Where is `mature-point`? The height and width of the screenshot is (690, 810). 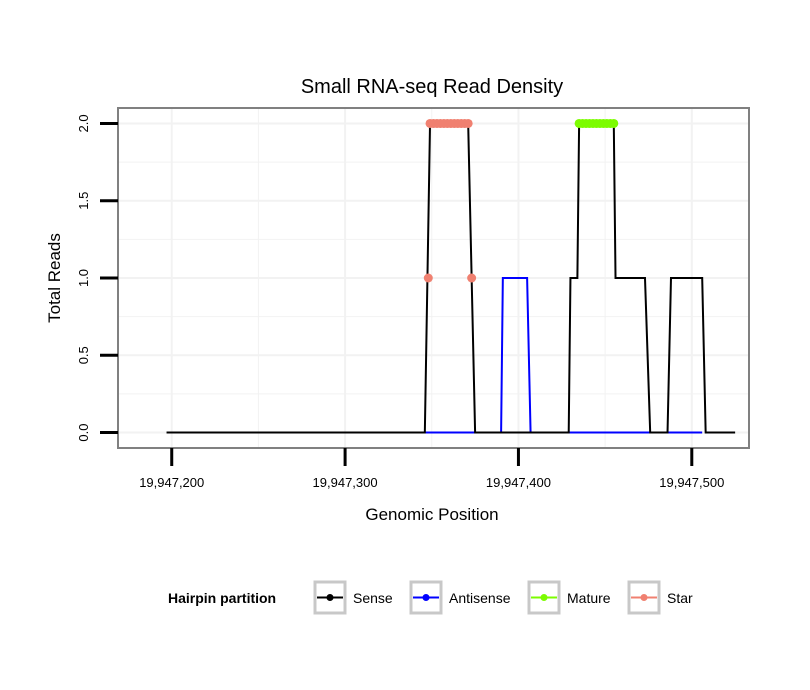
mature-point is located at coordinates (614, 123).